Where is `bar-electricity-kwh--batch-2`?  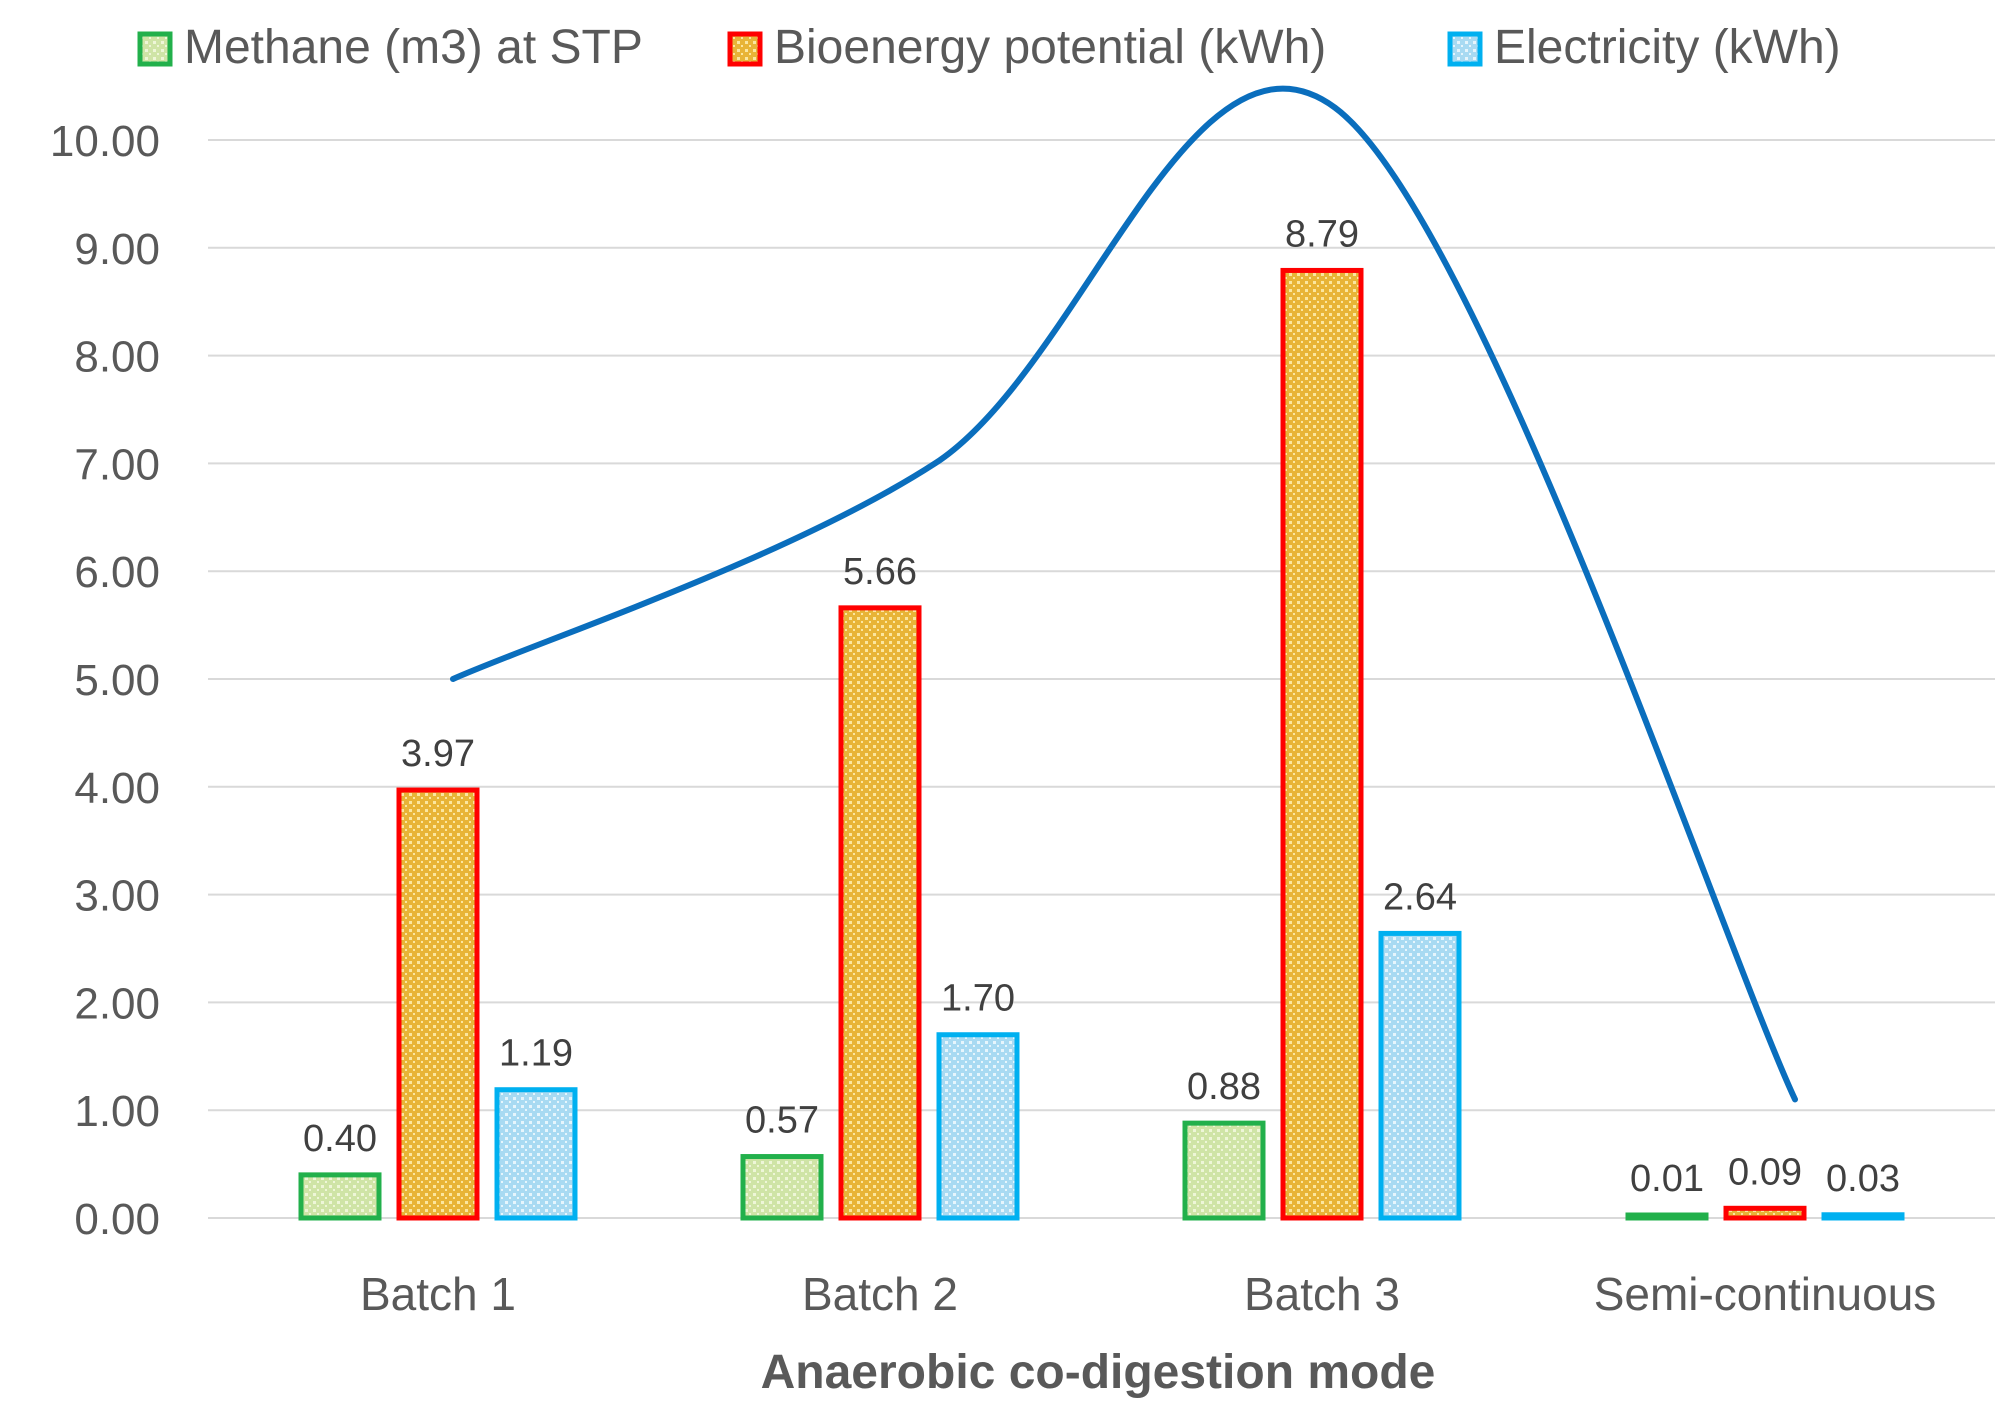
bar-electricity-kwh--batch-2 is located at coordinates (978, 1126).